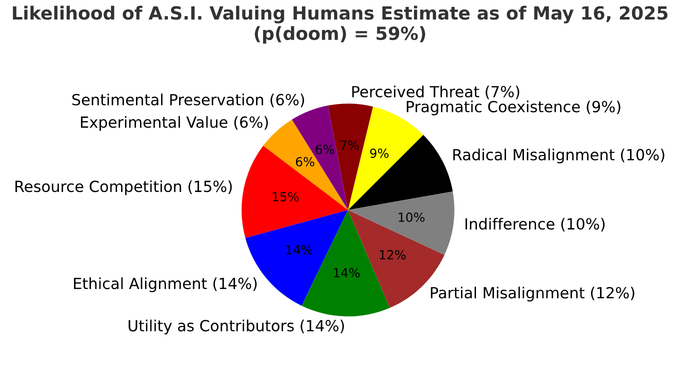  What do you see at coordinates (513, 108) in the screenshot?
I see `slice-label: Pragmatic Coexistence (9%)` at bounding box center [513, 108].